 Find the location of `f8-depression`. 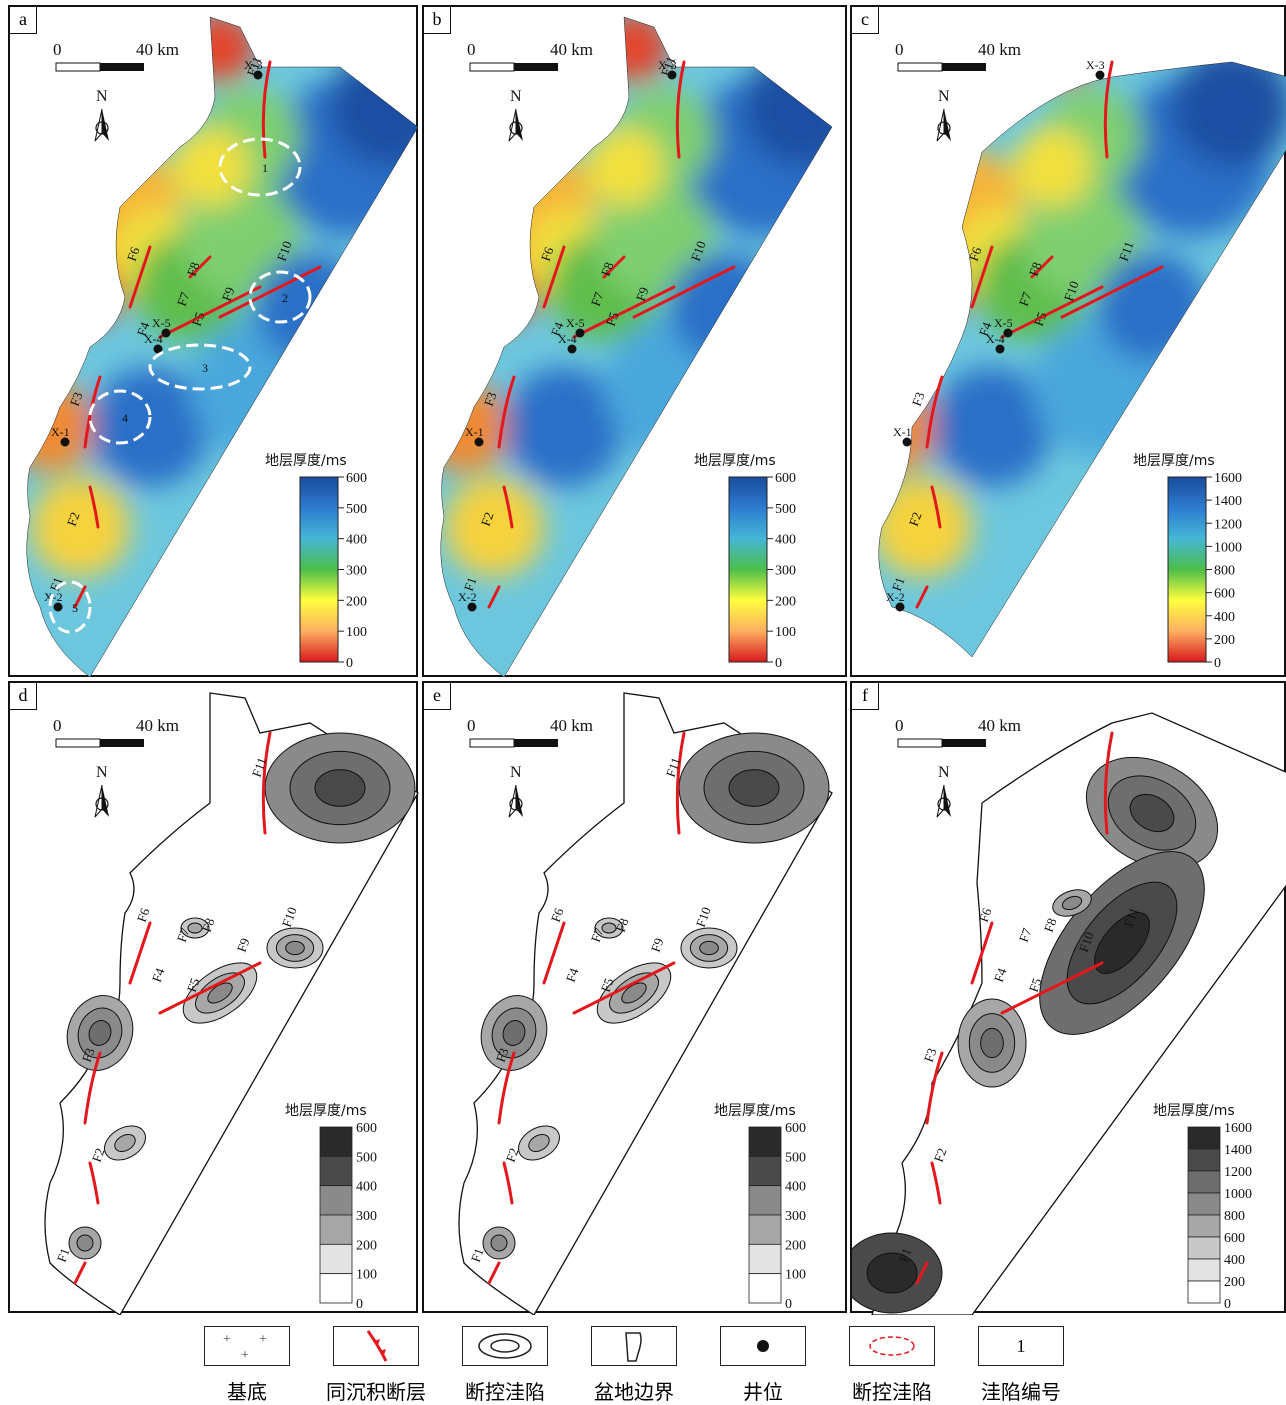

f8-depression is located at coordinates (1072, 903).